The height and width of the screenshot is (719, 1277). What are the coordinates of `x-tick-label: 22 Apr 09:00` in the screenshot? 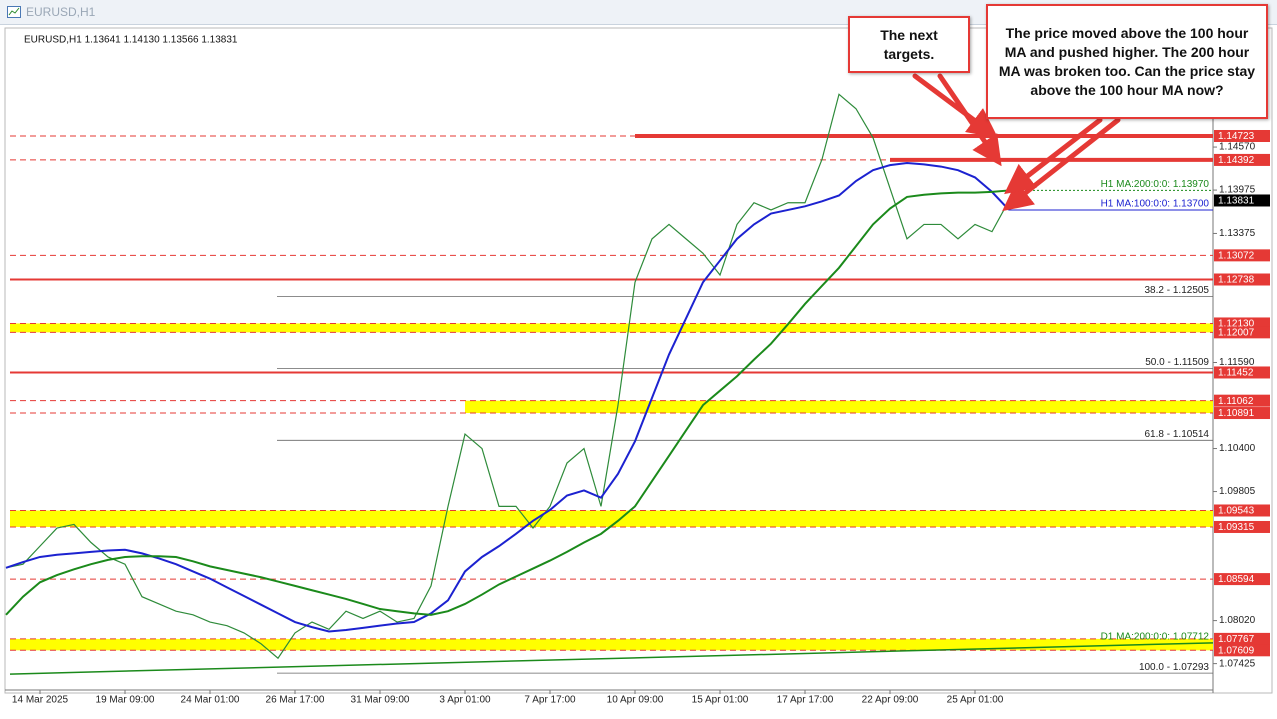 It's located at (890, 700).